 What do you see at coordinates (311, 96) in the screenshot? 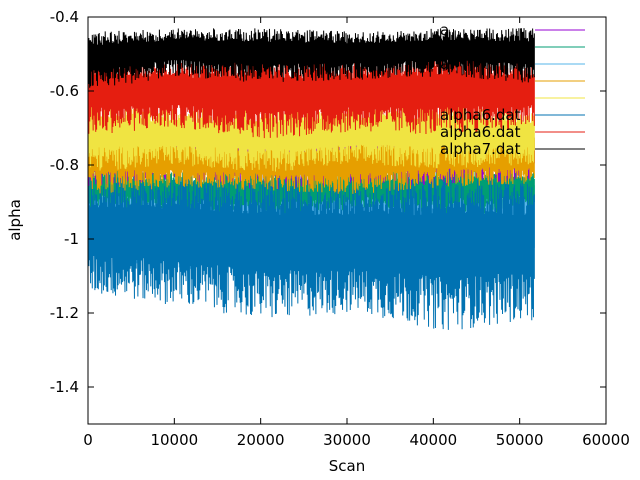
I see `series-line-alpha7-dat` at bounding box center [311, 96].